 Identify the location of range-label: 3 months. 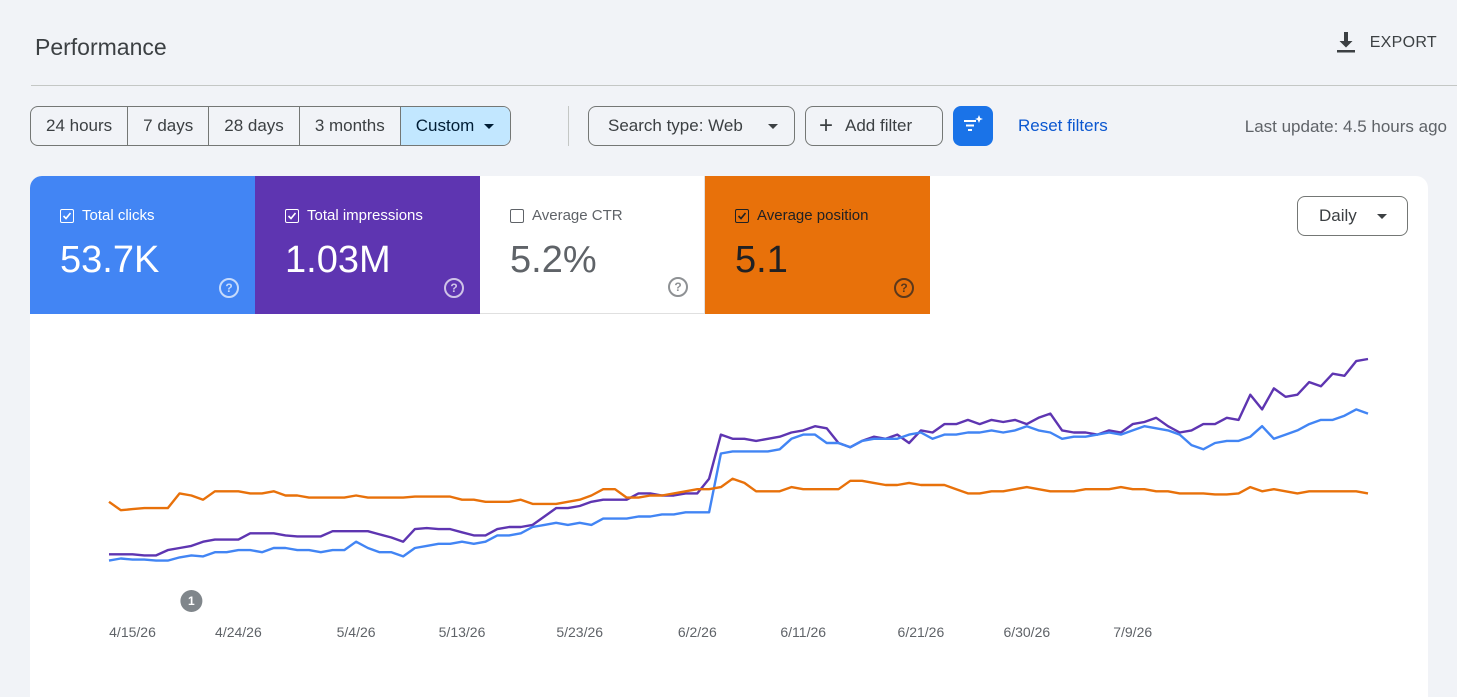
(349, 125).